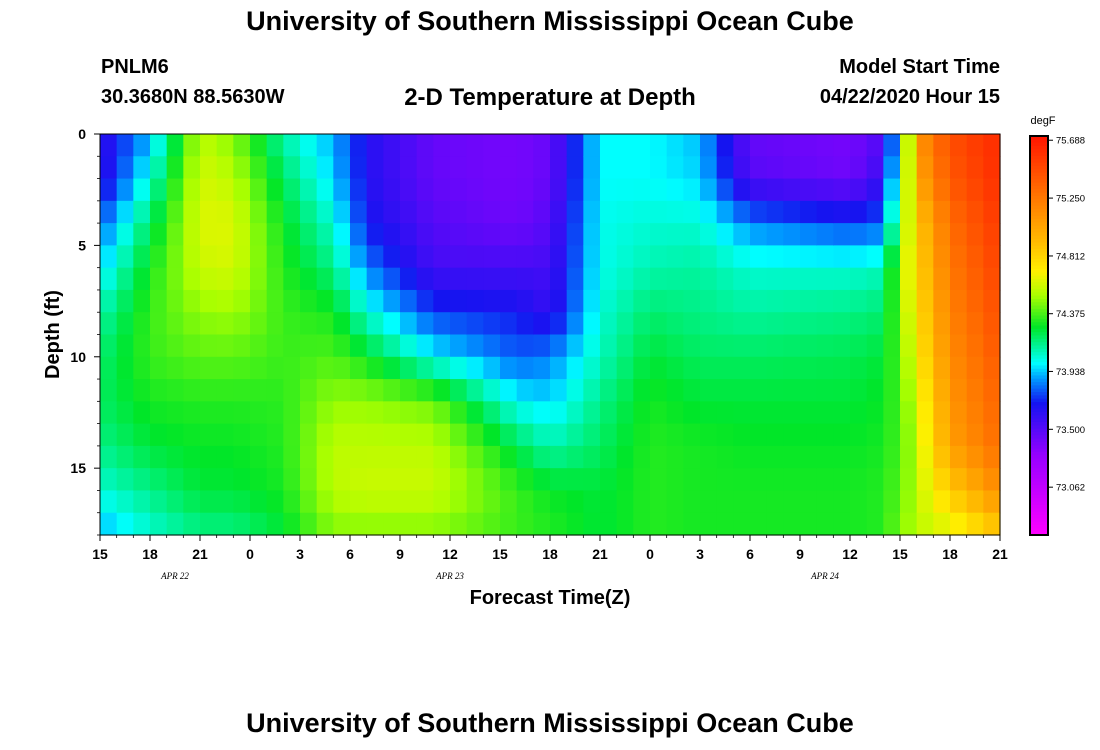 Image resolution: width=1100 pixels, height=750 pixels. Describe the element at coordinates (800, 554) in the screenshot. I see `x-tick-label: 9` at that location.